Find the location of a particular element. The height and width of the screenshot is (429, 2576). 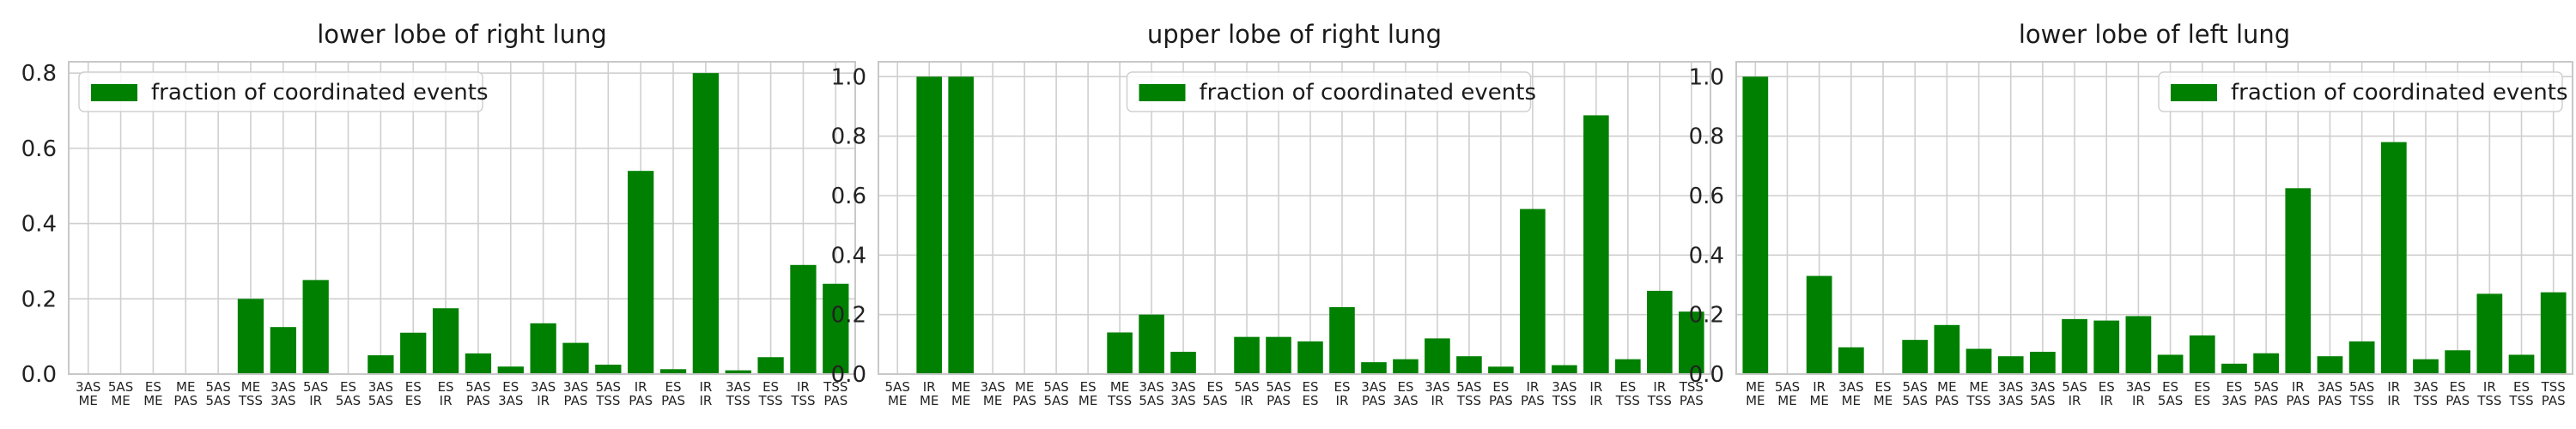

x-tick-label: 5AS PAS is located at coordinates (477, 393).